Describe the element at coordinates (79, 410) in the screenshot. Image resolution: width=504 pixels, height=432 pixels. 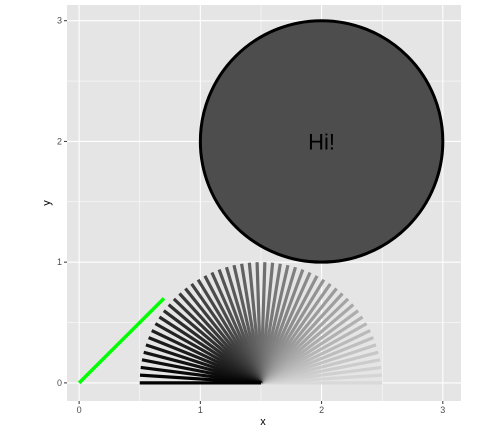
I see `x-tick-label: 0` at that location.